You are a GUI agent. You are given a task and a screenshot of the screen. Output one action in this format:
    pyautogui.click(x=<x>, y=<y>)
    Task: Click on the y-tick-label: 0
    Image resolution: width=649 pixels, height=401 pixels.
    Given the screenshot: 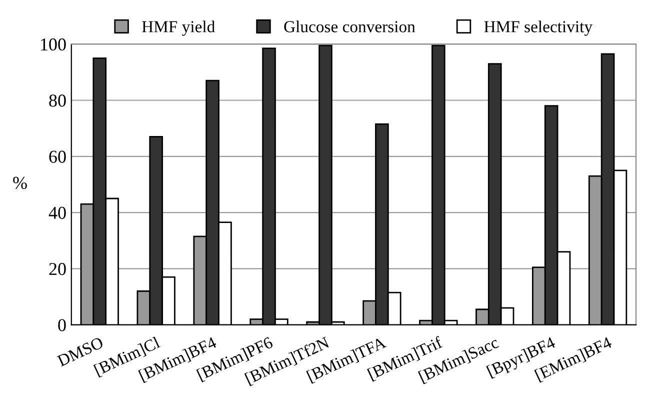 What is the action you would take?
    pyautogui.click(x=62, y=325)
    